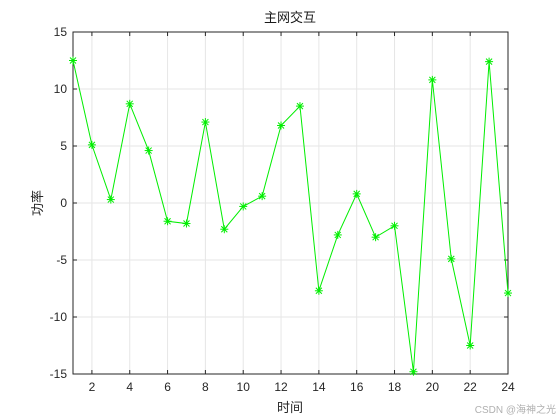 The height and width of the screenshot is (420, 560). Describe the element at coordinates (470, 387) in the screenshot. I see `x-tick-label: 22` at that location.